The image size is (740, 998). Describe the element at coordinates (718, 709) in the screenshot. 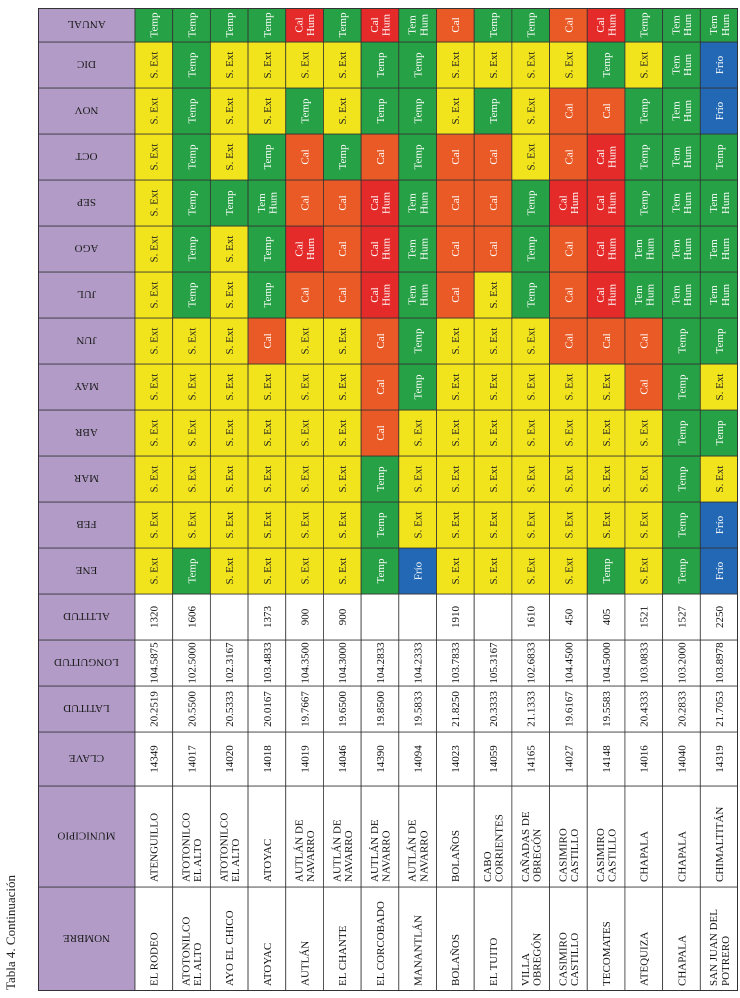

I see `latitud-cell` at that location.